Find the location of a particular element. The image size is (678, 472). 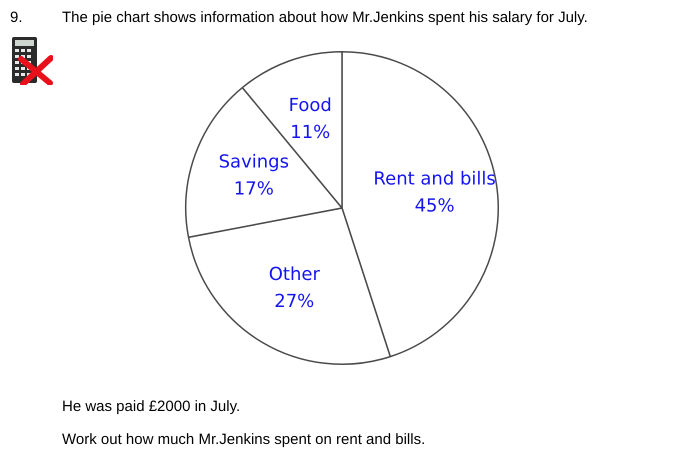

data-label: 27% is located at coordinates (294, 301).